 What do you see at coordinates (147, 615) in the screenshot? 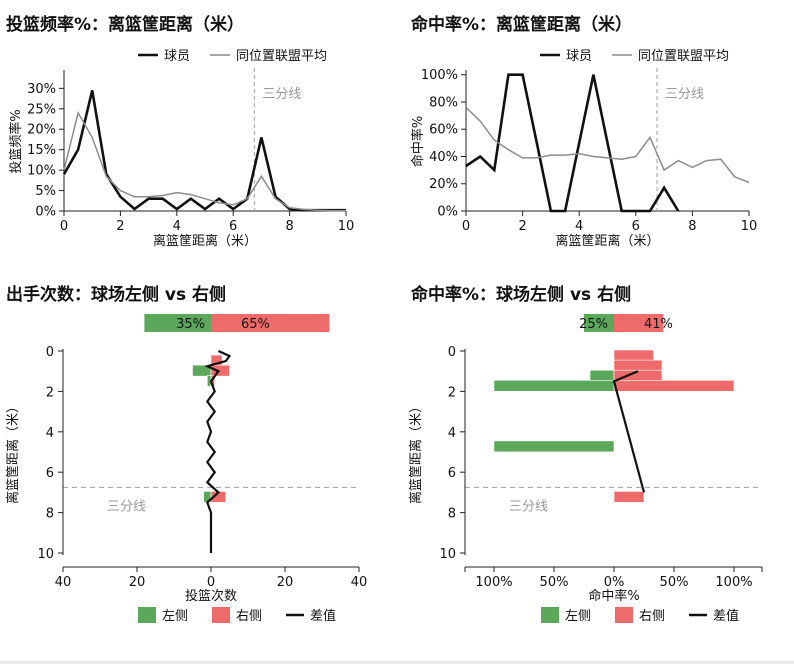
I see `side_count-legend-left-swatch` at bounding box center [147, 615].